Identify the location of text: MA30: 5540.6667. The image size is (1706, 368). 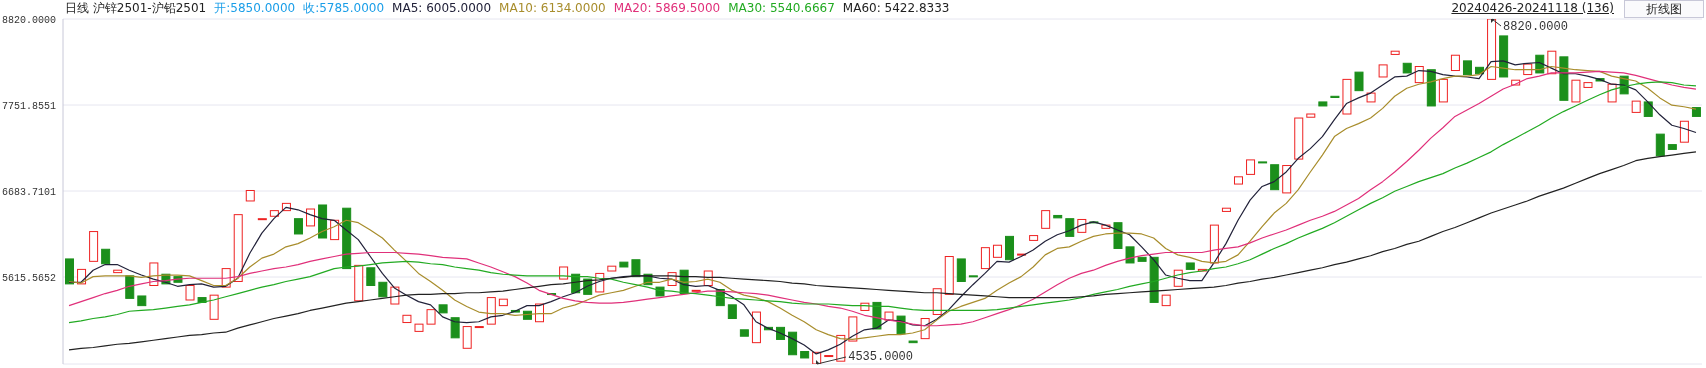
(781, 8).